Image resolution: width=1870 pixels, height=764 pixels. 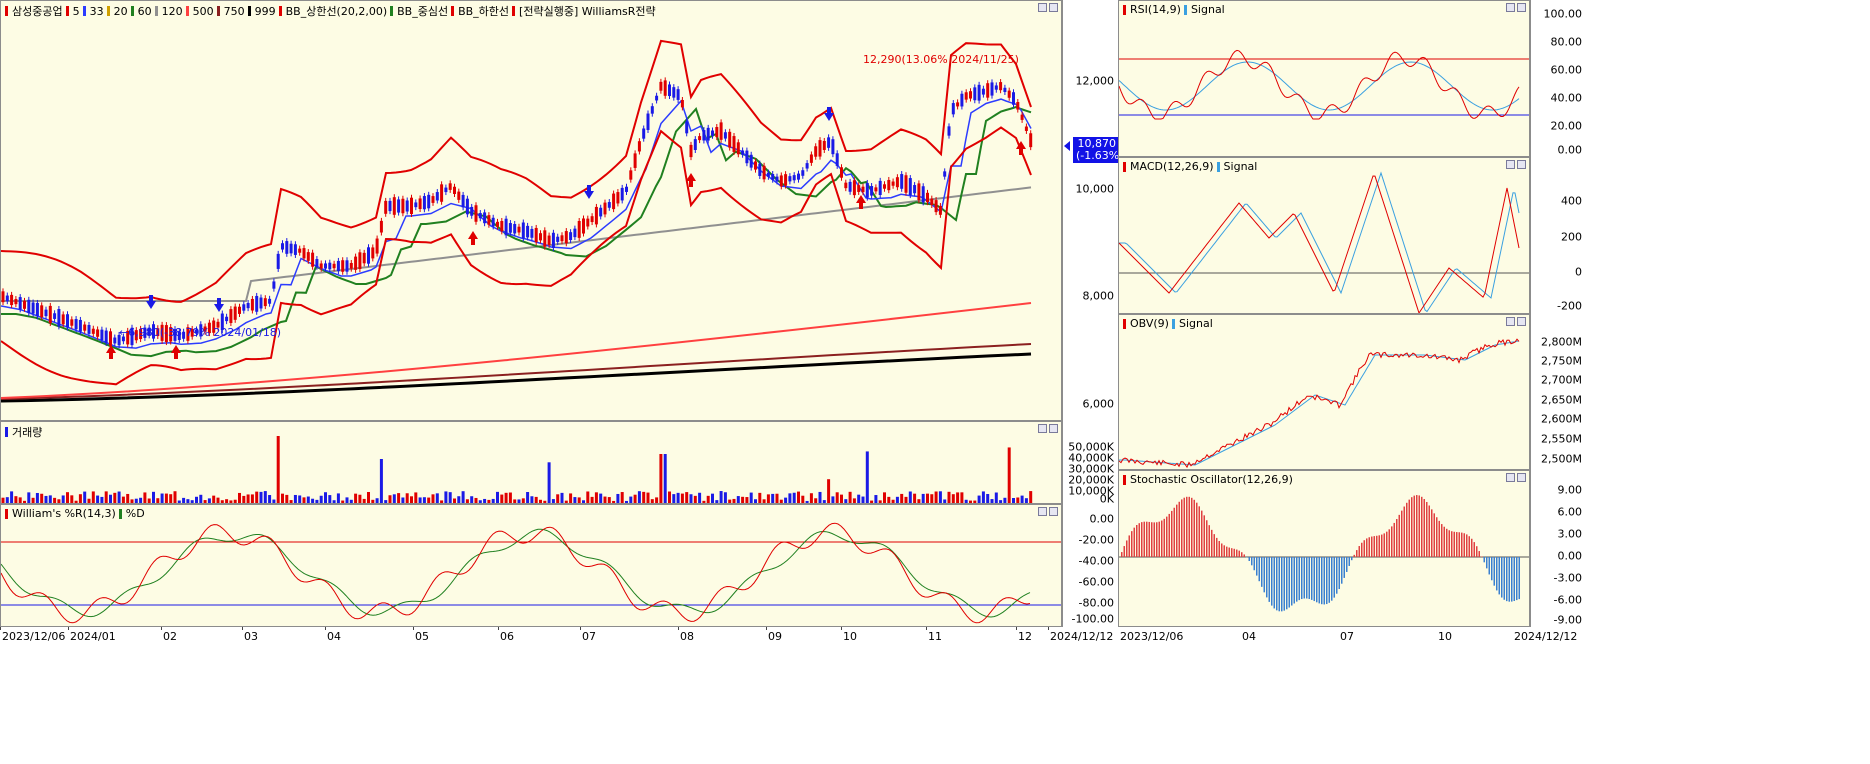 What do you see at coordinates (1324, 548) in the screenshot?
I see `stochastic-pane: Stochastic Oscillator(12,26,9)` at bounding box center [1324, 548].